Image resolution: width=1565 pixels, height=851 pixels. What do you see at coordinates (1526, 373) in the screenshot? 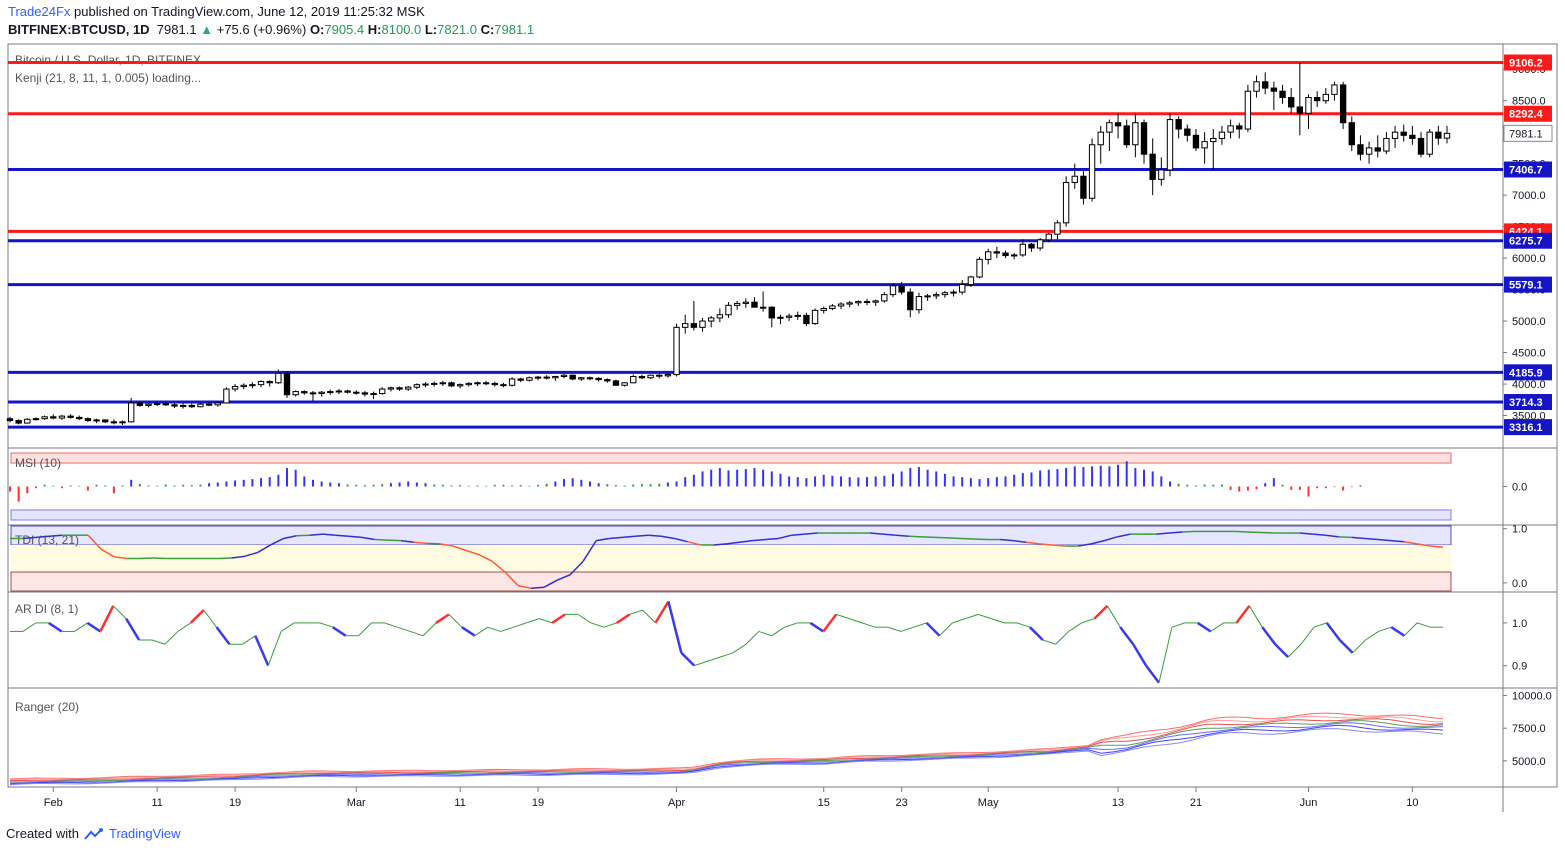
I see `level-tag-label: 4185.9` at bounding box center [1526, 373].